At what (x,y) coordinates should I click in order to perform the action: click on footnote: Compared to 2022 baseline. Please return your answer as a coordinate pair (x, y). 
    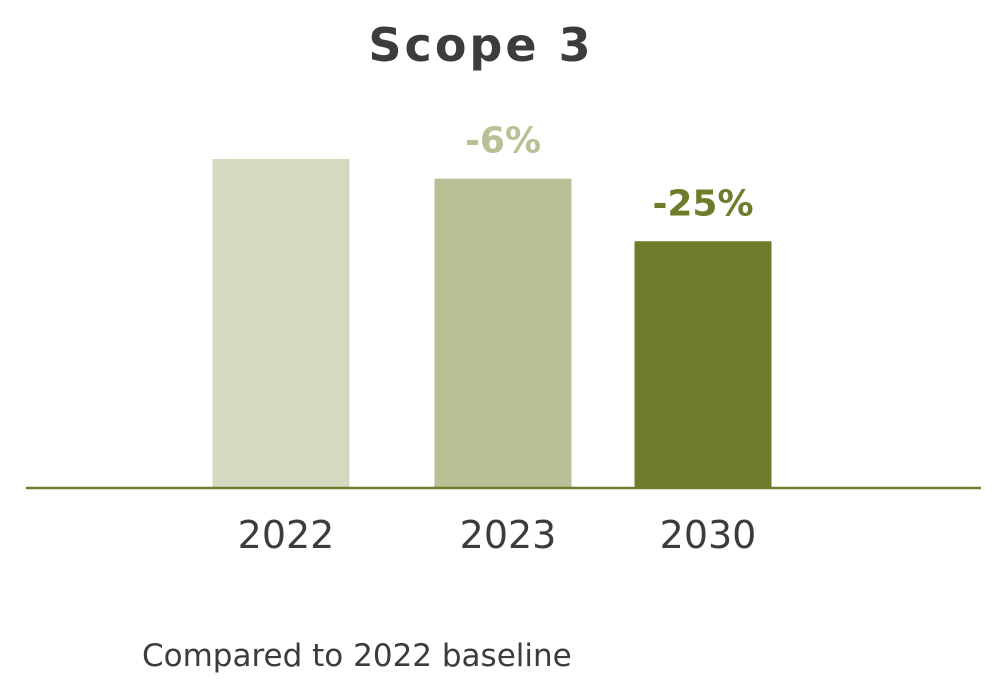
    Looking at the image, I should click on (357, 656).